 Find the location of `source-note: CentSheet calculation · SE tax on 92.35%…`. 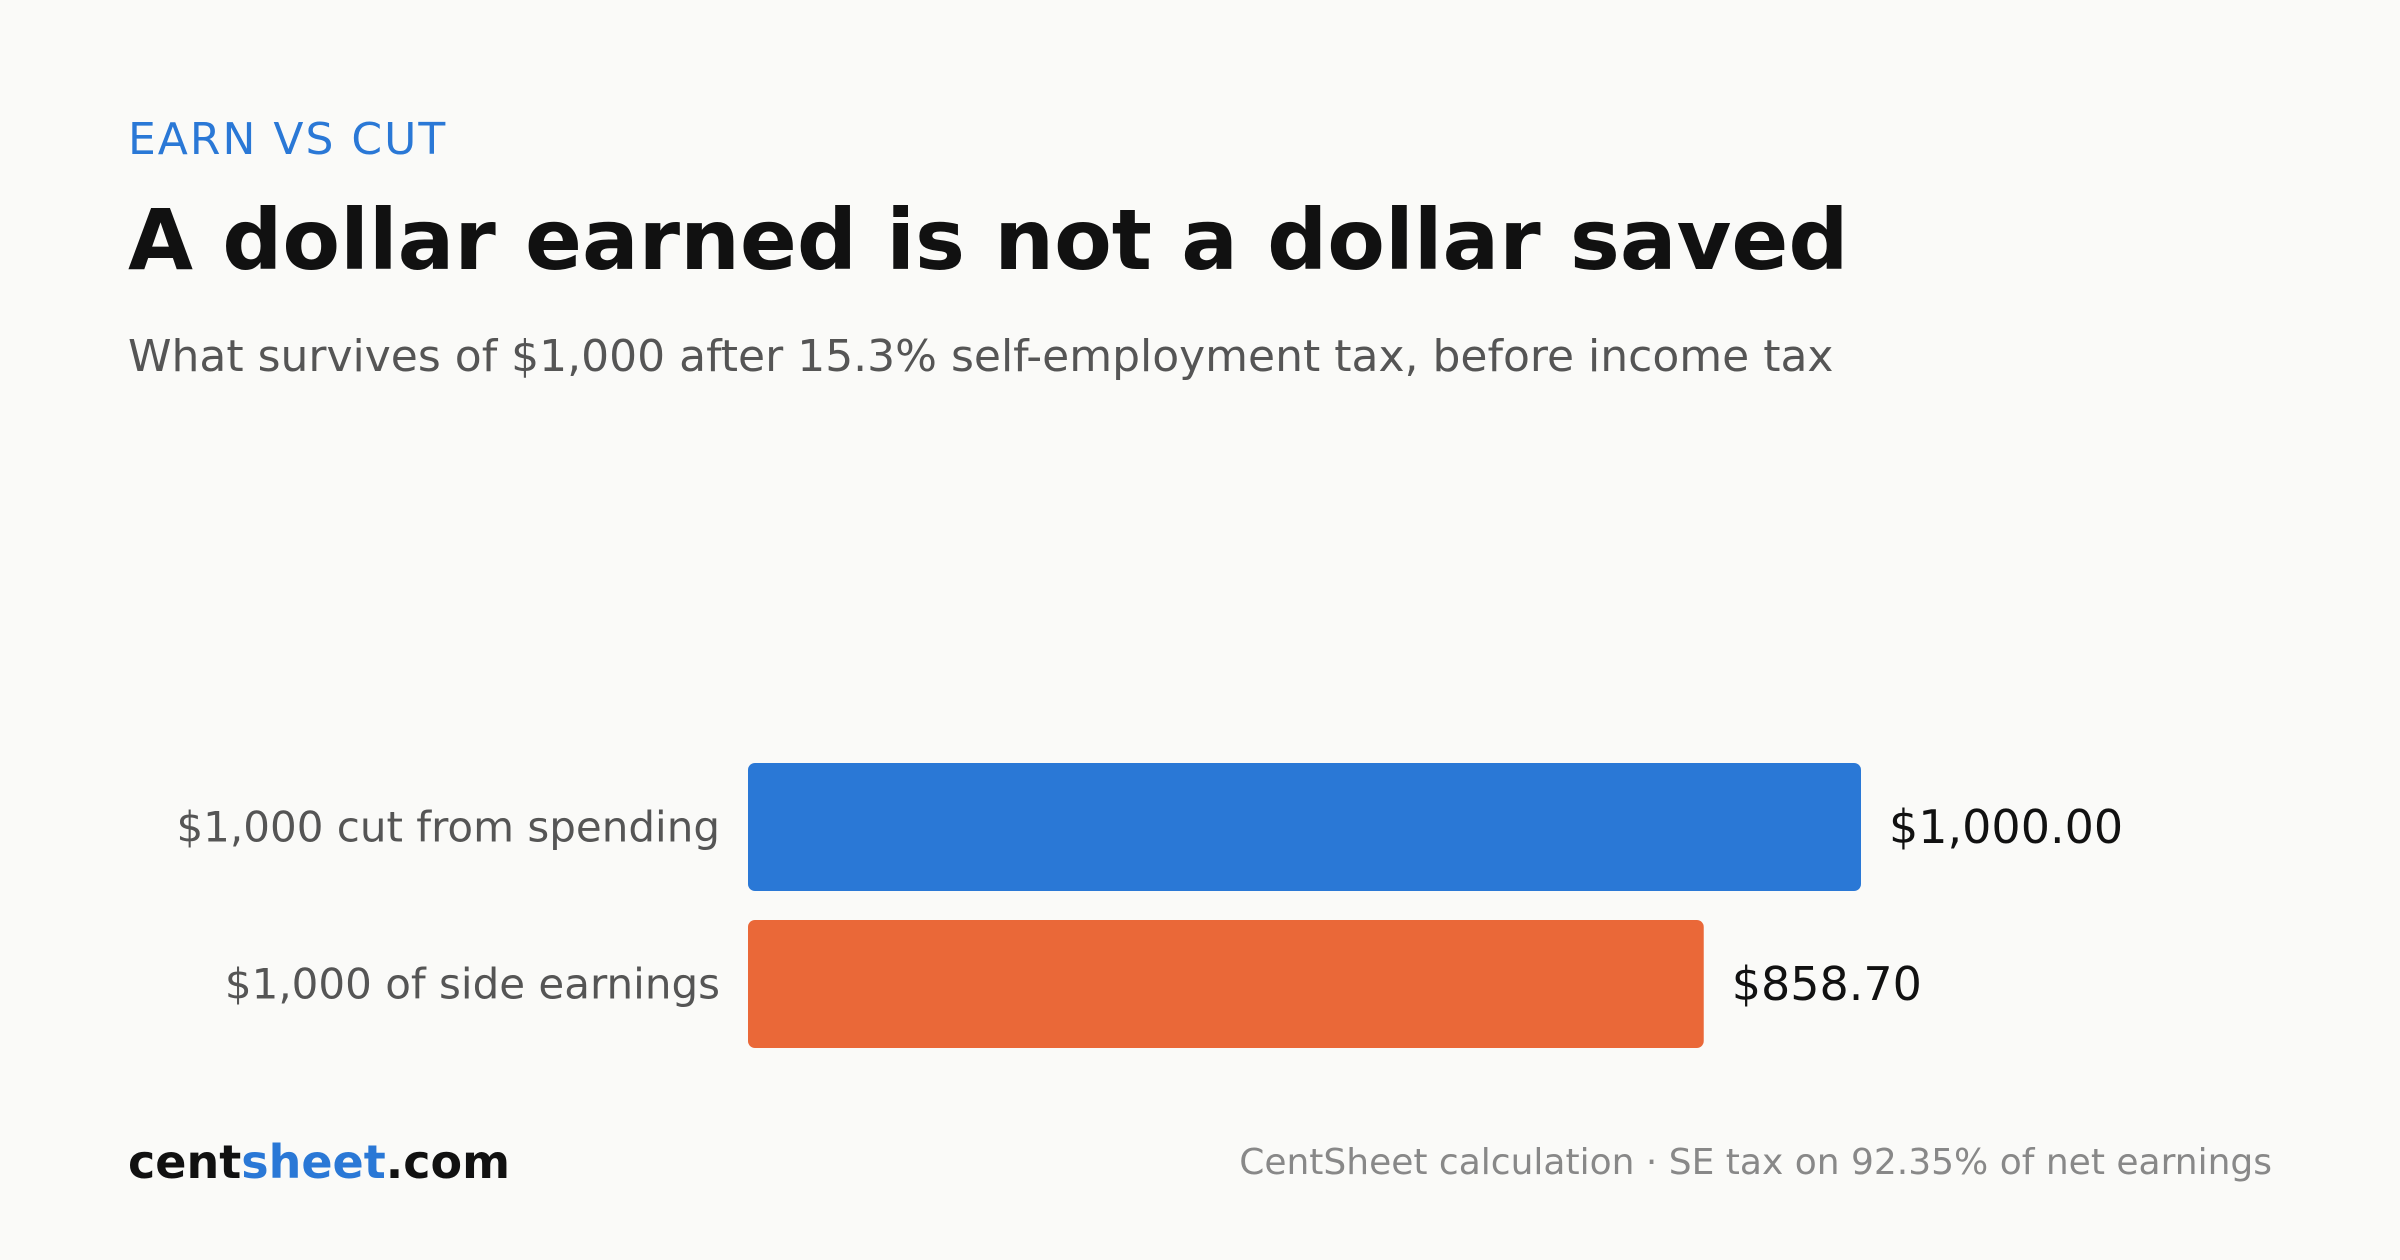

source-note: CentSheet calculation · SE tax on 92.35%… is located at coordinates (1755, 1162).